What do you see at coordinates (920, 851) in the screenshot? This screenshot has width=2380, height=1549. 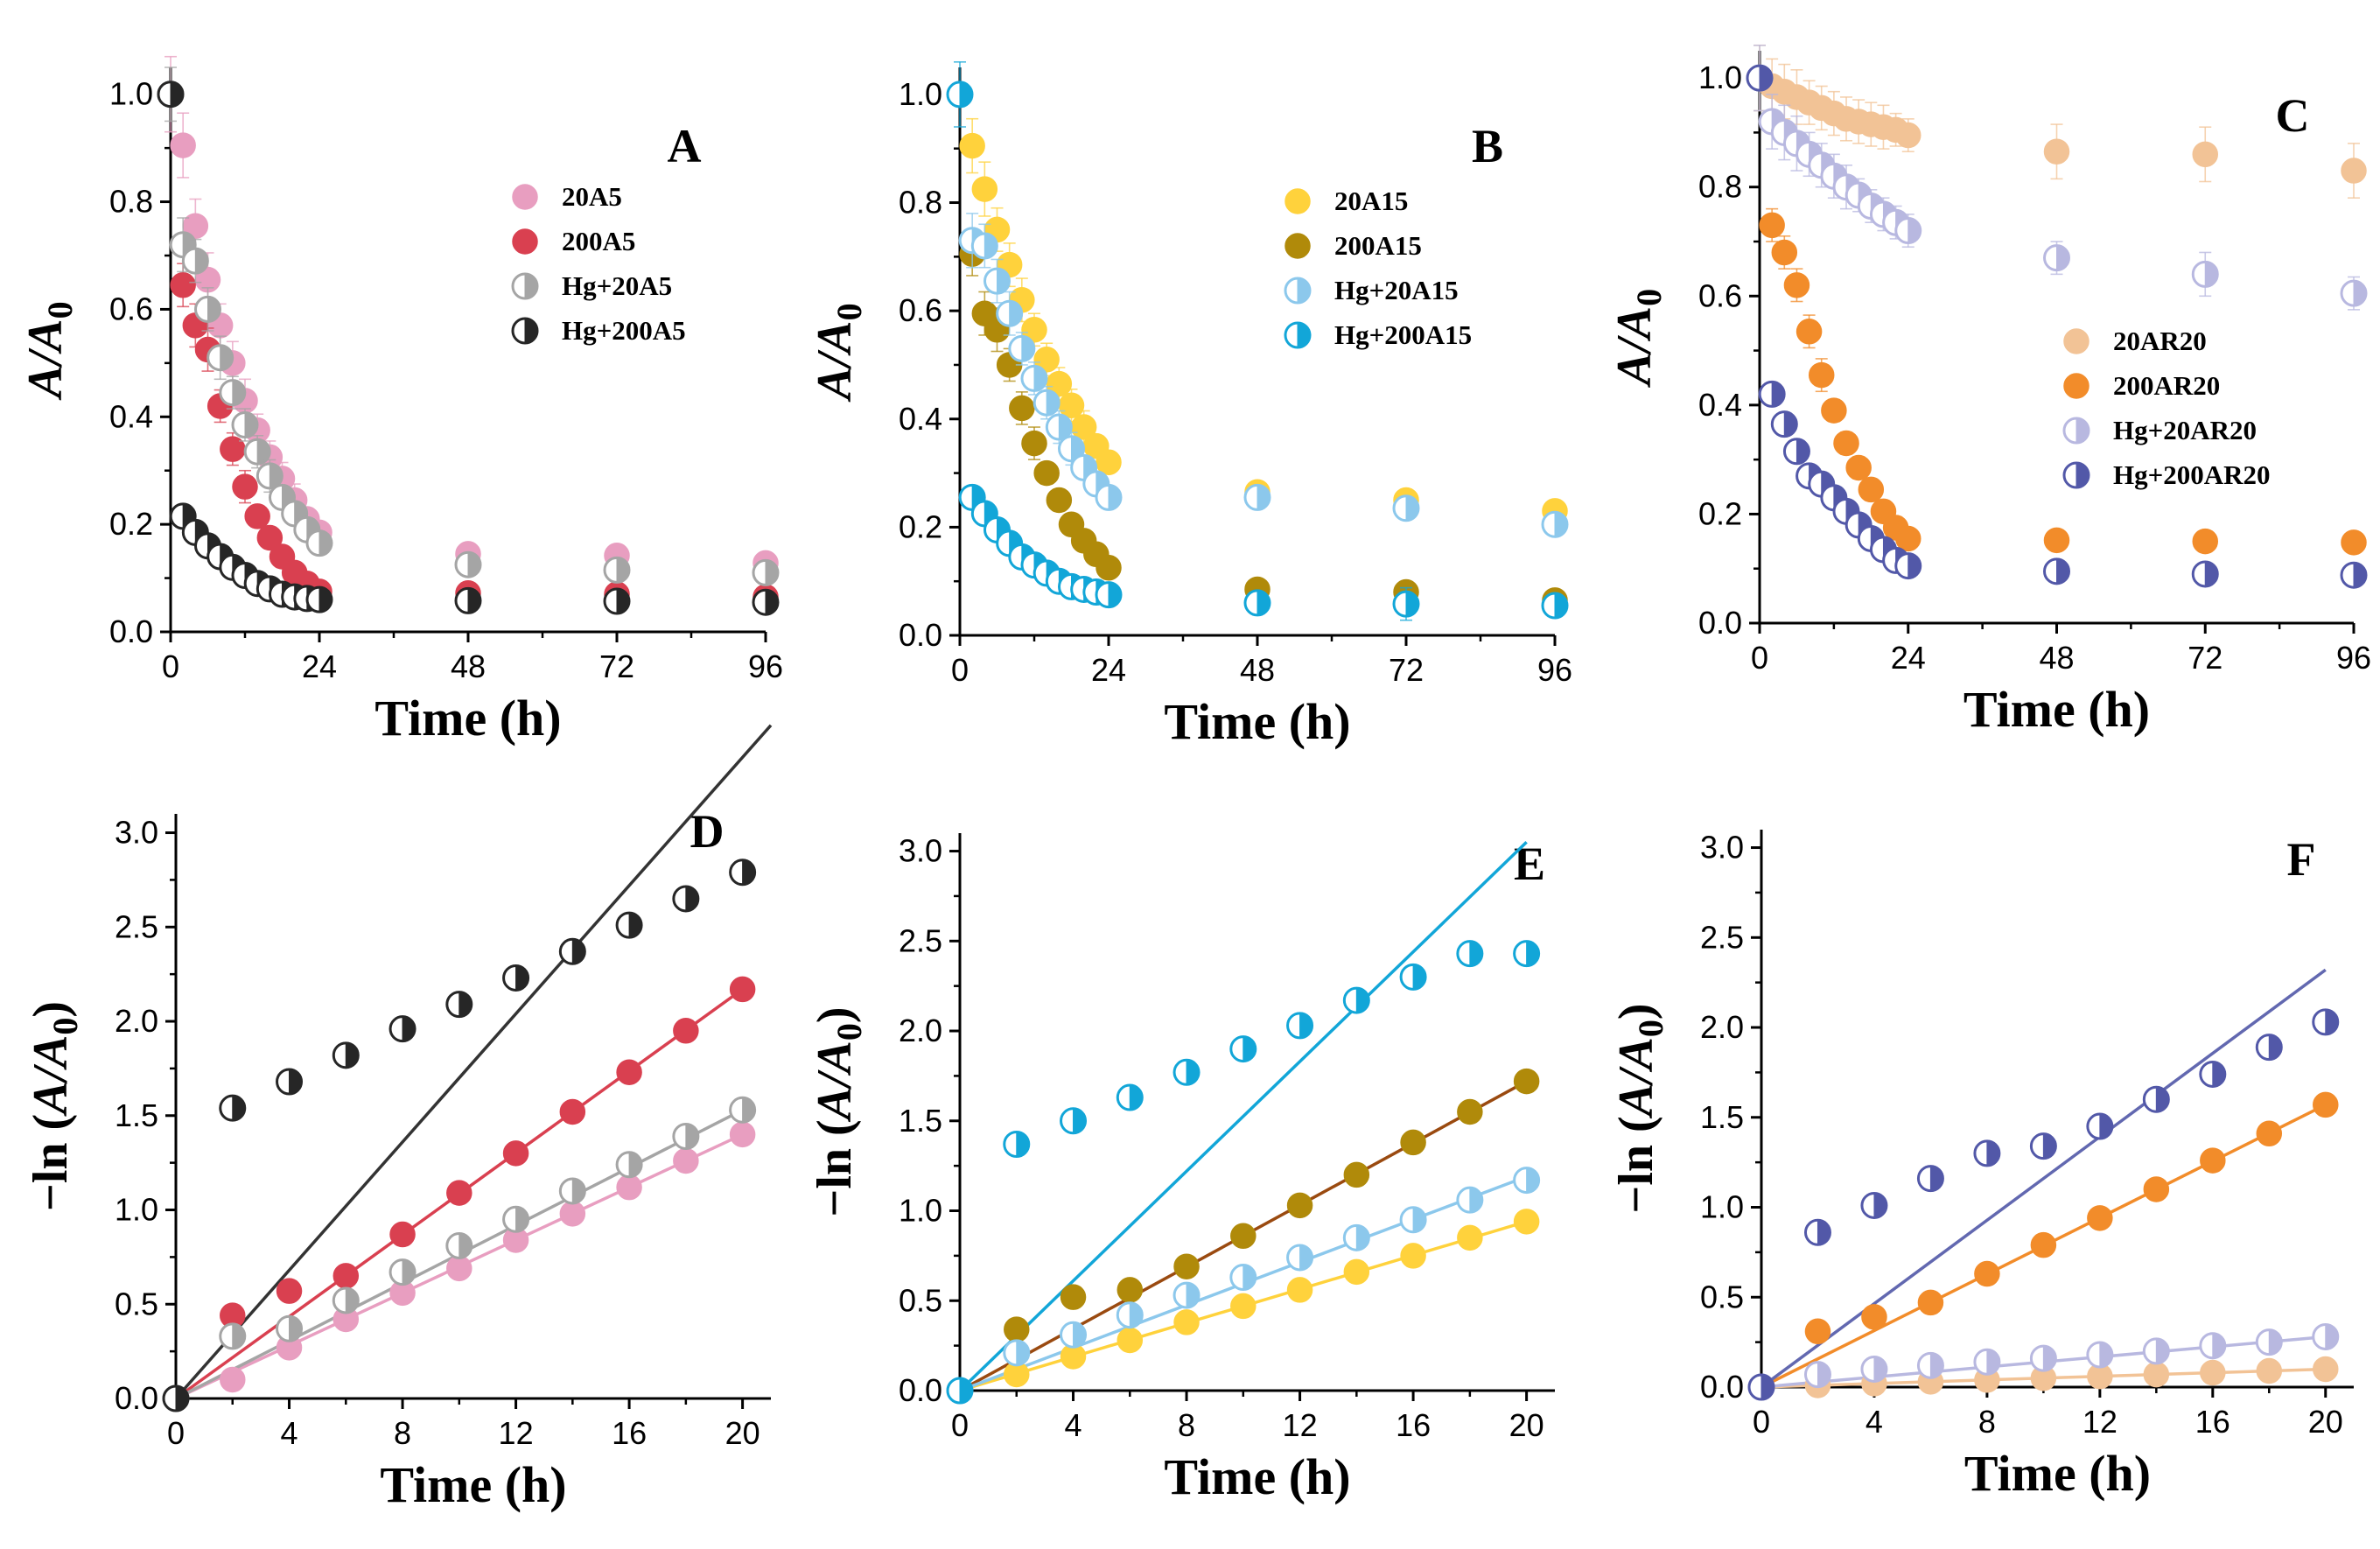 I see `y-tick-label: 3.0` at bounding box center [920, 851].